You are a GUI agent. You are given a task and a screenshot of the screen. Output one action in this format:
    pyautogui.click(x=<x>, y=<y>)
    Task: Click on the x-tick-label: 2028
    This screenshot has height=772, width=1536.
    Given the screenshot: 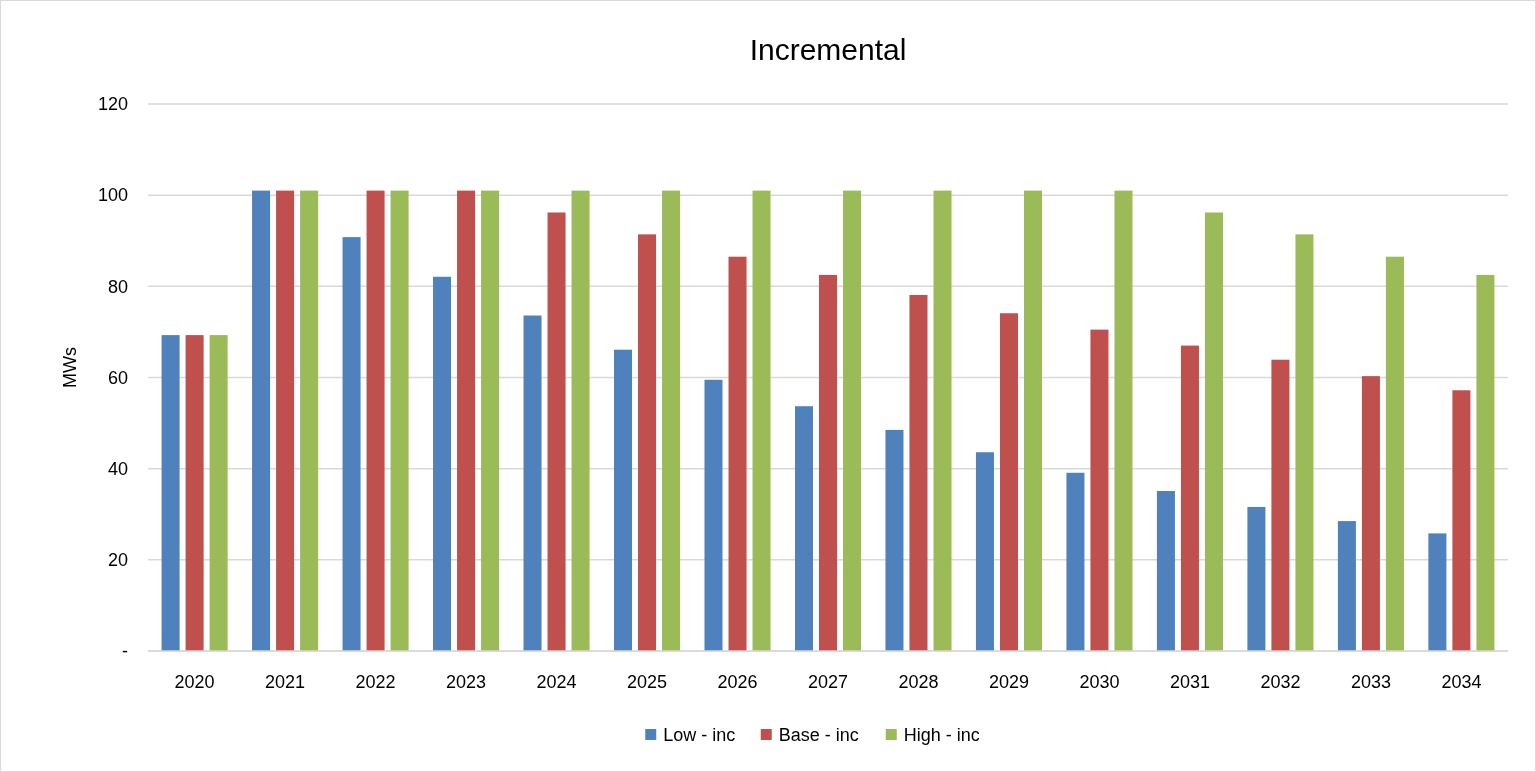 What is the action you would take?
    pyautogui.click(x=918, y=682)
    